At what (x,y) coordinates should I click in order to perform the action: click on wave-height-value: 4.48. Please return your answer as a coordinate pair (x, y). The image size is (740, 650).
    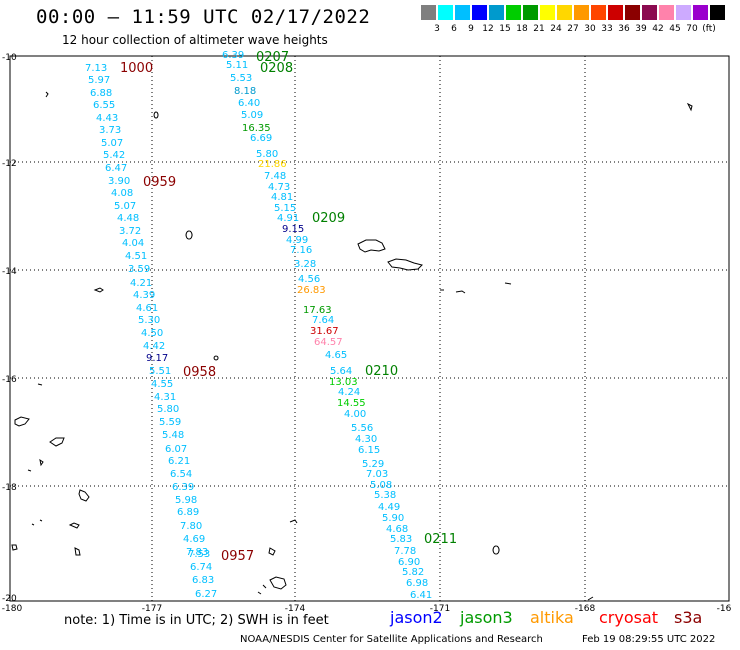
    Looking at the image, I should click on (128, 218).